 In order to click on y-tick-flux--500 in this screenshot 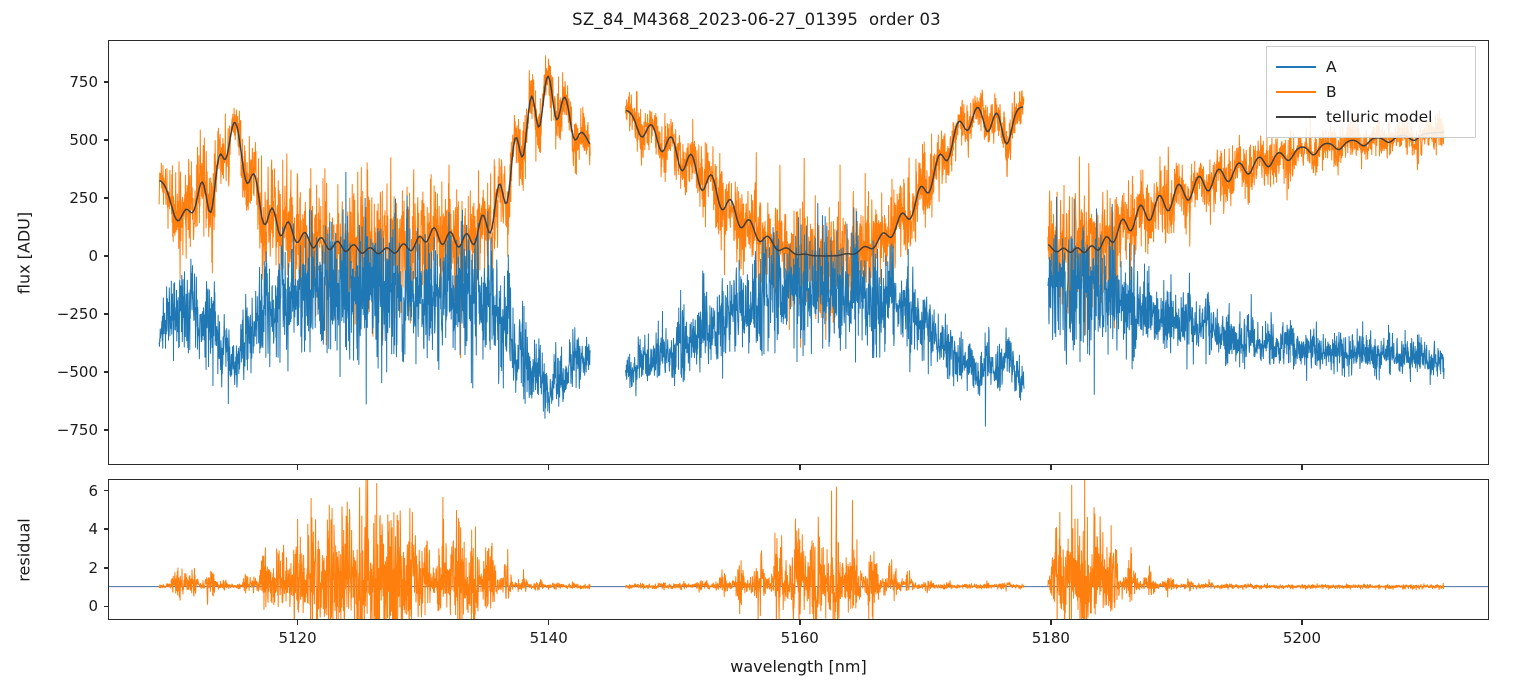, I will do `click(105, 372)`.